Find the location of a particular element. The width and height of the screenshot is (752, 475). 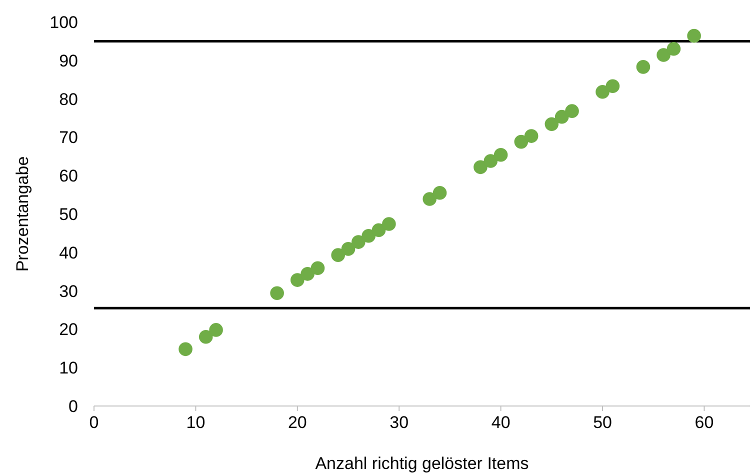

y-tick-label: 20 is located at coordinates (68, 330).